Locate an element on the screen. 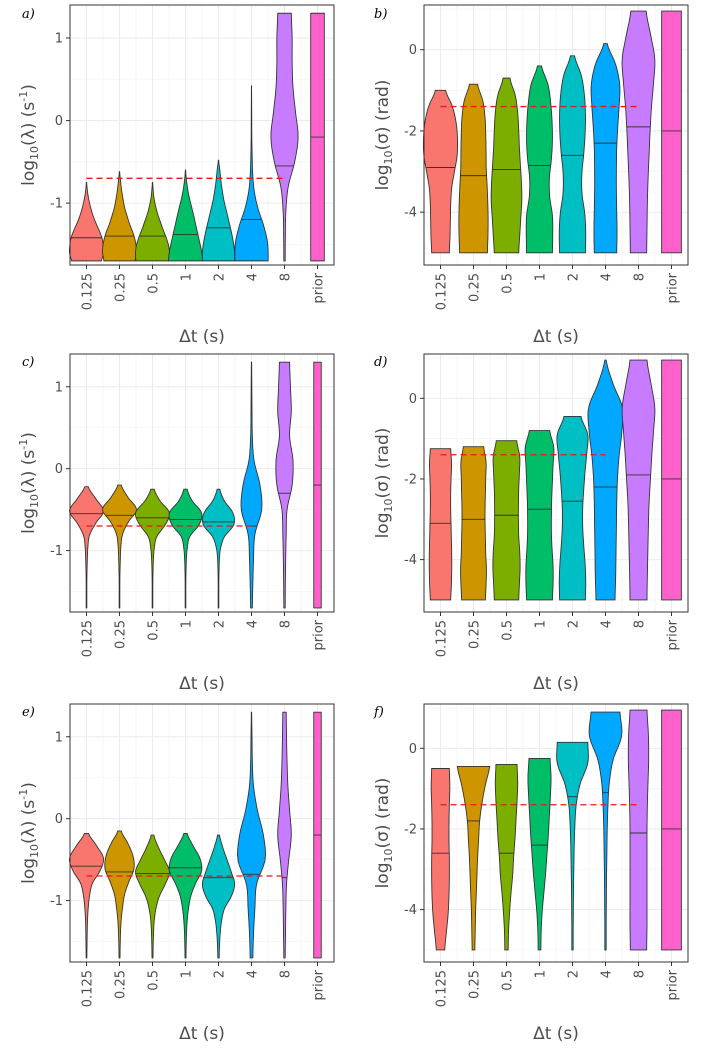 The width and height of the screenshot is (706, 1053). panel-label: d) is located at coordinates (380, 362).